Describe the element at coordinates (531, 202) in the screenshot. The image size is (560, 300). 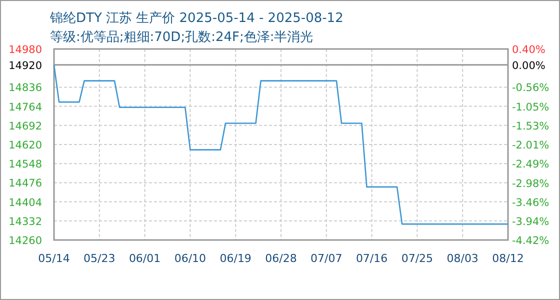
I see `y2tick: -3.46%` at that location.